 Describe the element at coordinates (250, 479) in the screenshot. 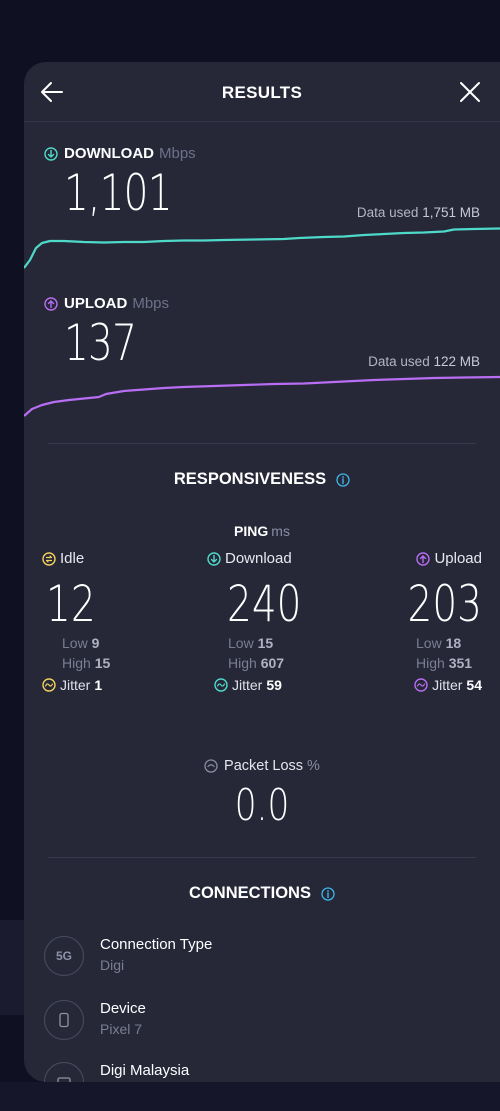

I see `responsiveness-title: RESPONSIVENESS` at that location.